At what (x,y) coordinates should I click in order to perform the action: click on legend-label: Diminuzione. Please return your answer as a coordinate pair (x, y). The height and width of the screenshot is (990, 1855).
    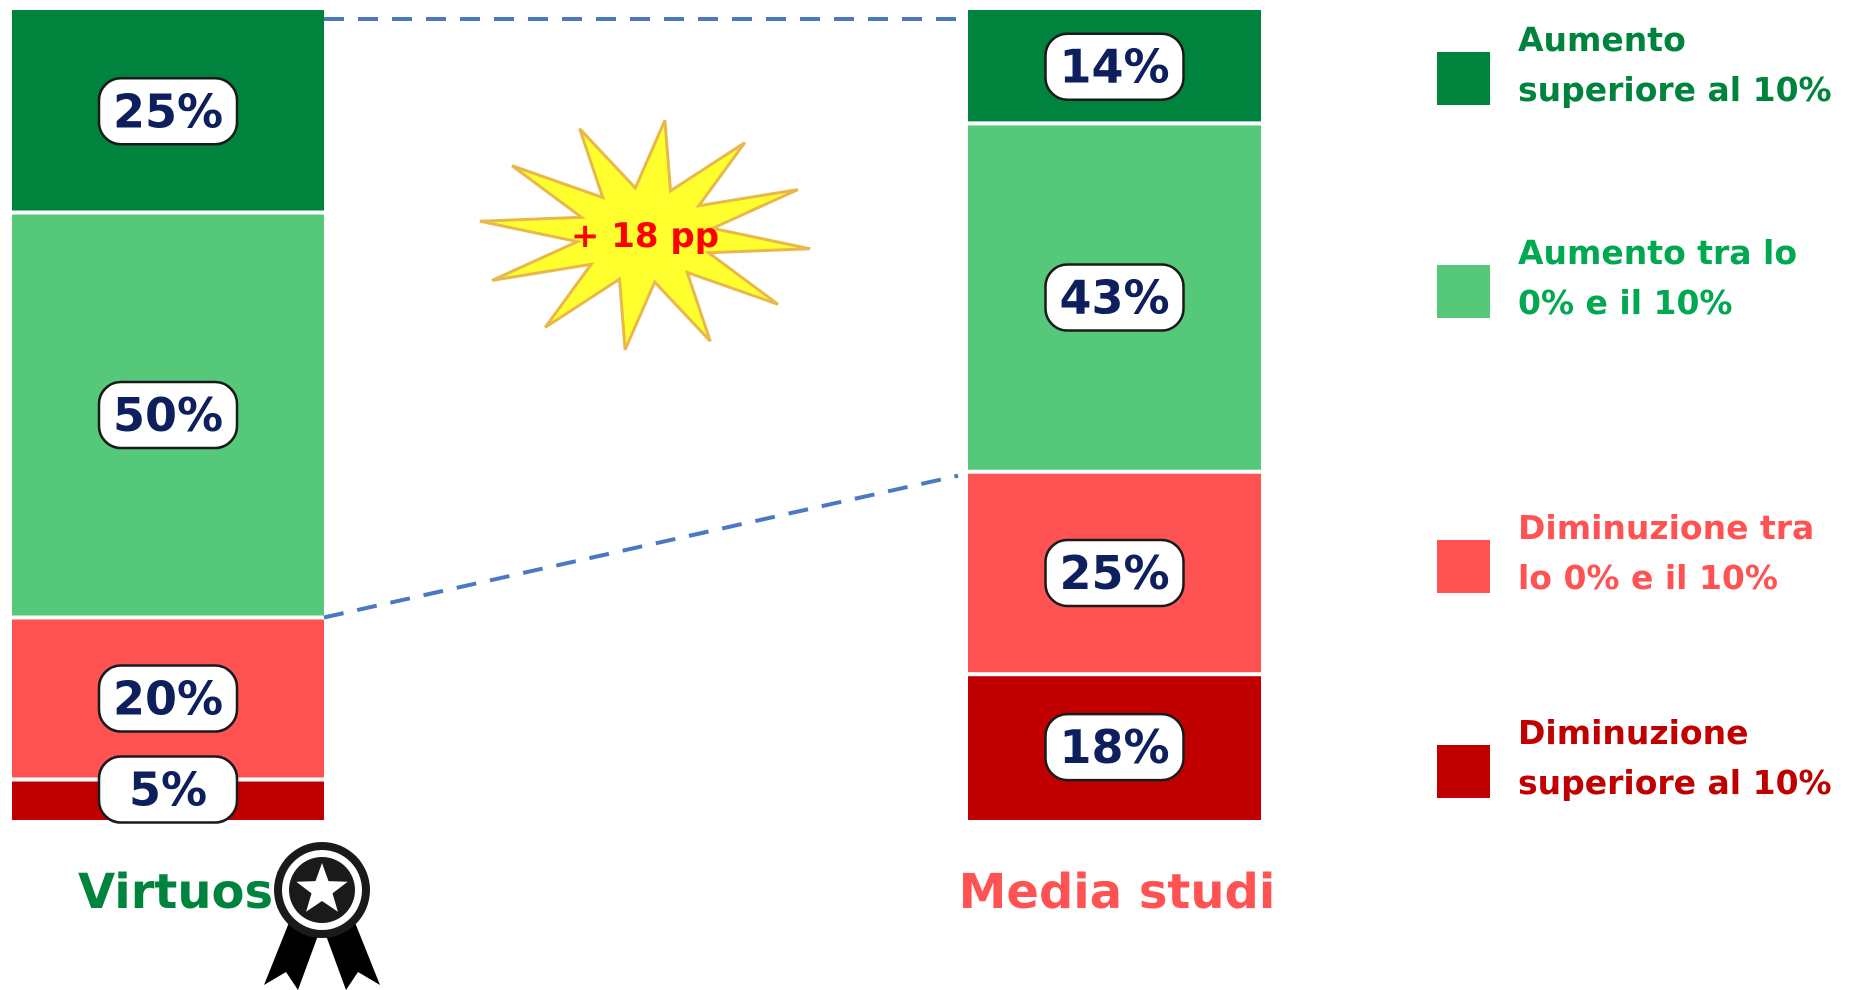
    Looking at the image, I should click on (1633, 732).